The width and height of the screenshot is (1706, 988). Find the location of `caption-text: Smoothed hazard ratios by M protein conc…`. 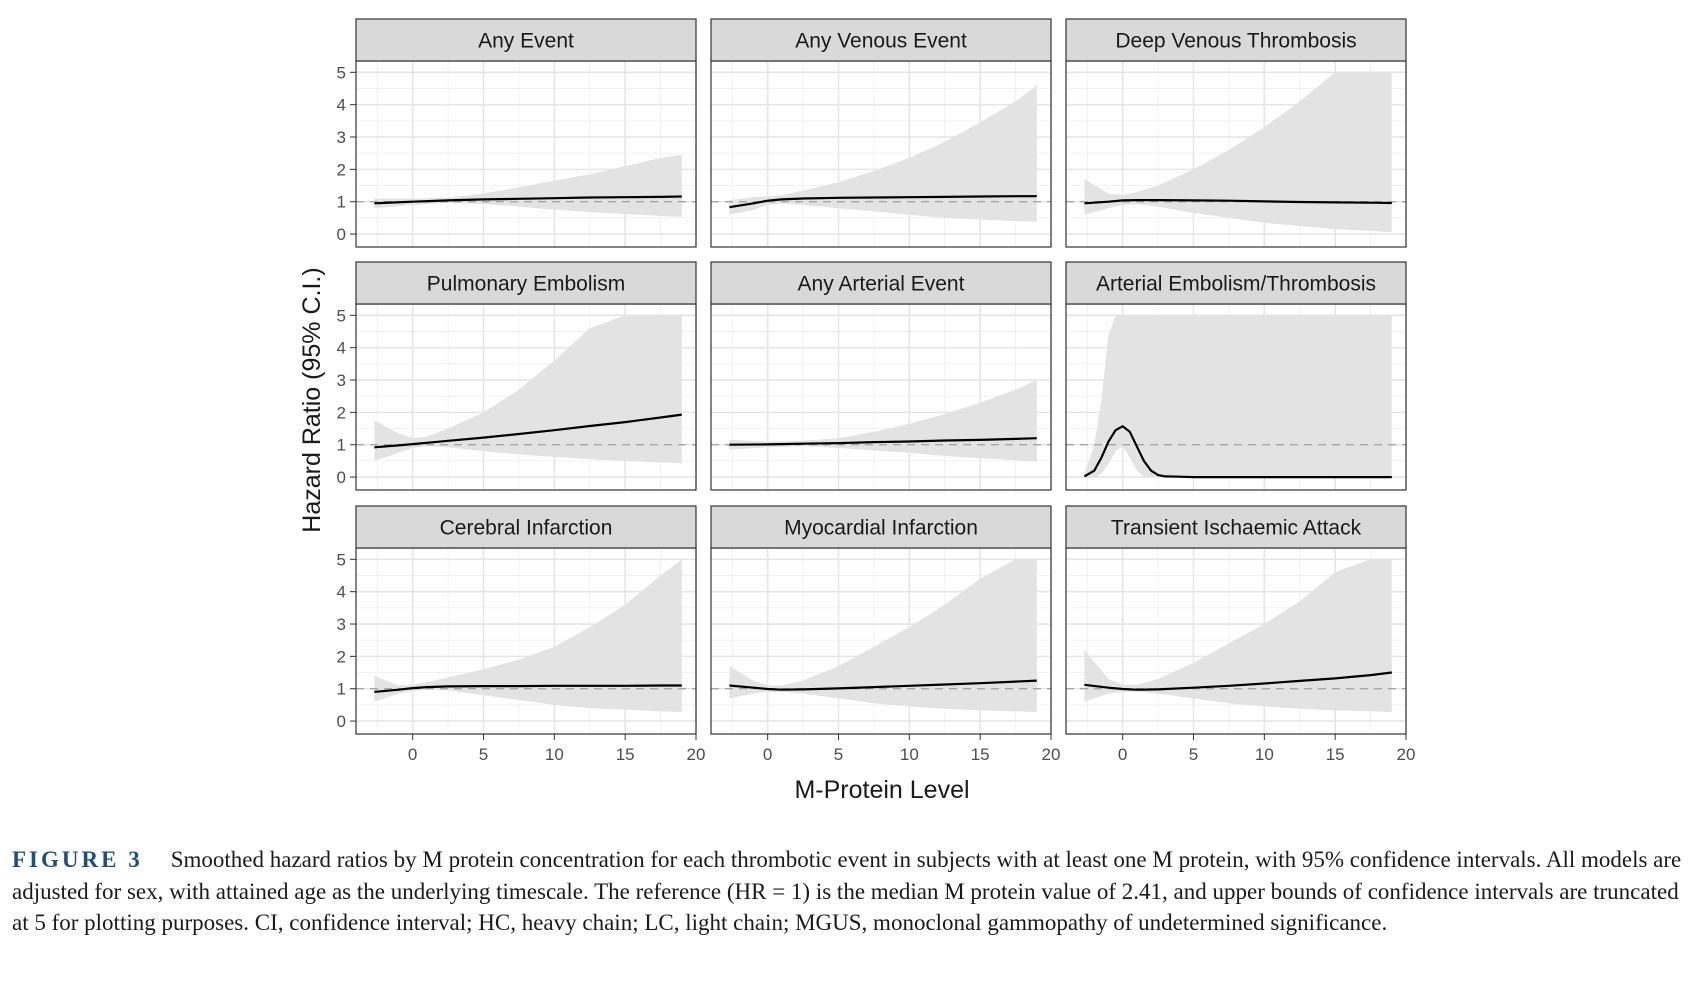

caption-text: Smoothed hazard ratios by M protein conc… is located at coordinates (847, 891).